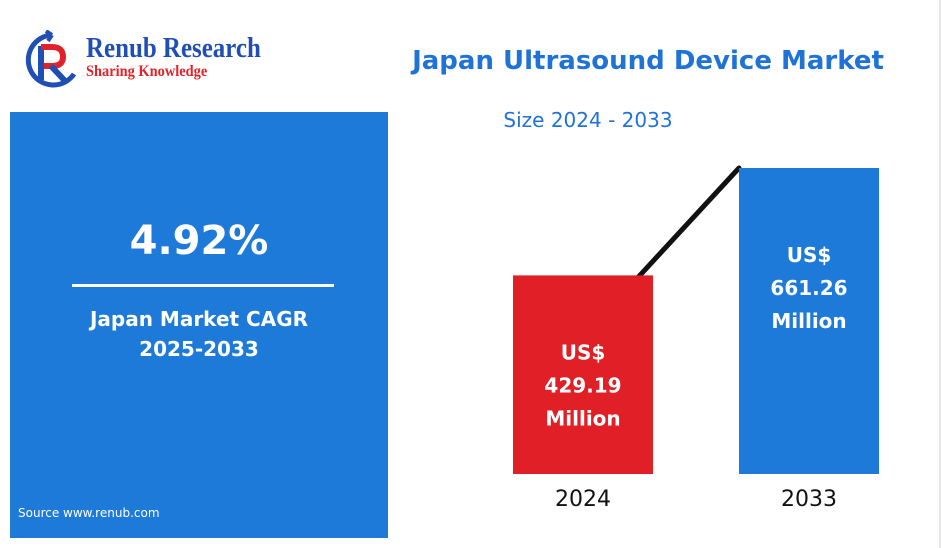  What do you see at coordinates (688, 222) in the screenshot?
I see `growth-connector-line` at bounding box center [688, 222].